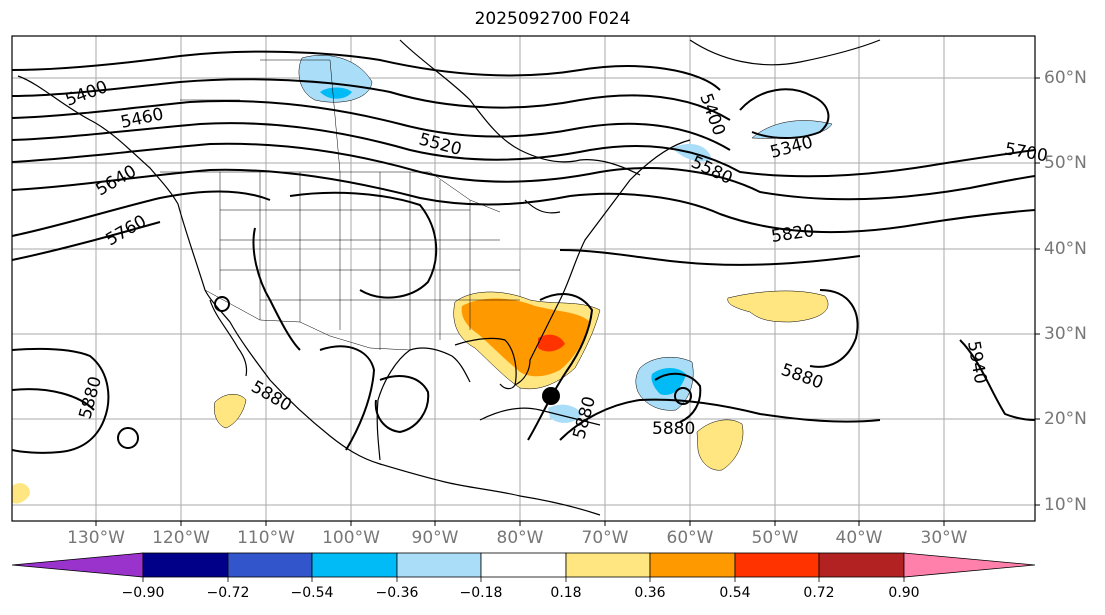 This screenshot has width=1105, height=615. I want to click on colorbar-extend-low, so click(77, 565).